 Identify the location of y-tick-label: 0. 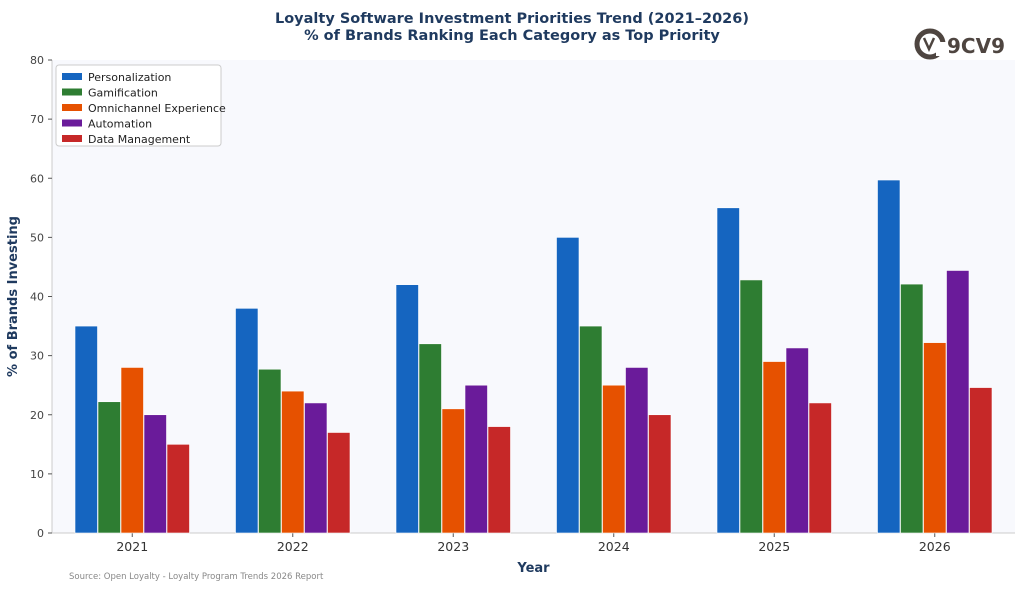
(40, 533).